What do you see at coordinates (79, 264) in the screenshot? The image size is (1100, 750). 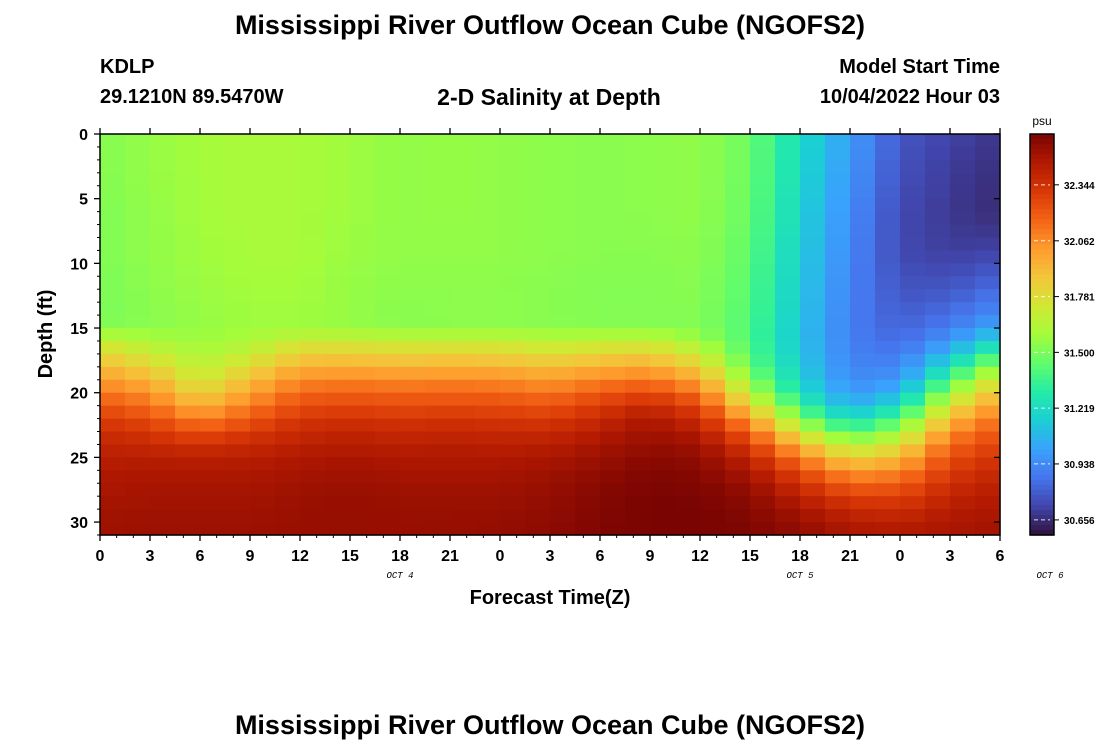 I see `y-tick-label: 10` at bounding box center [79, 264].